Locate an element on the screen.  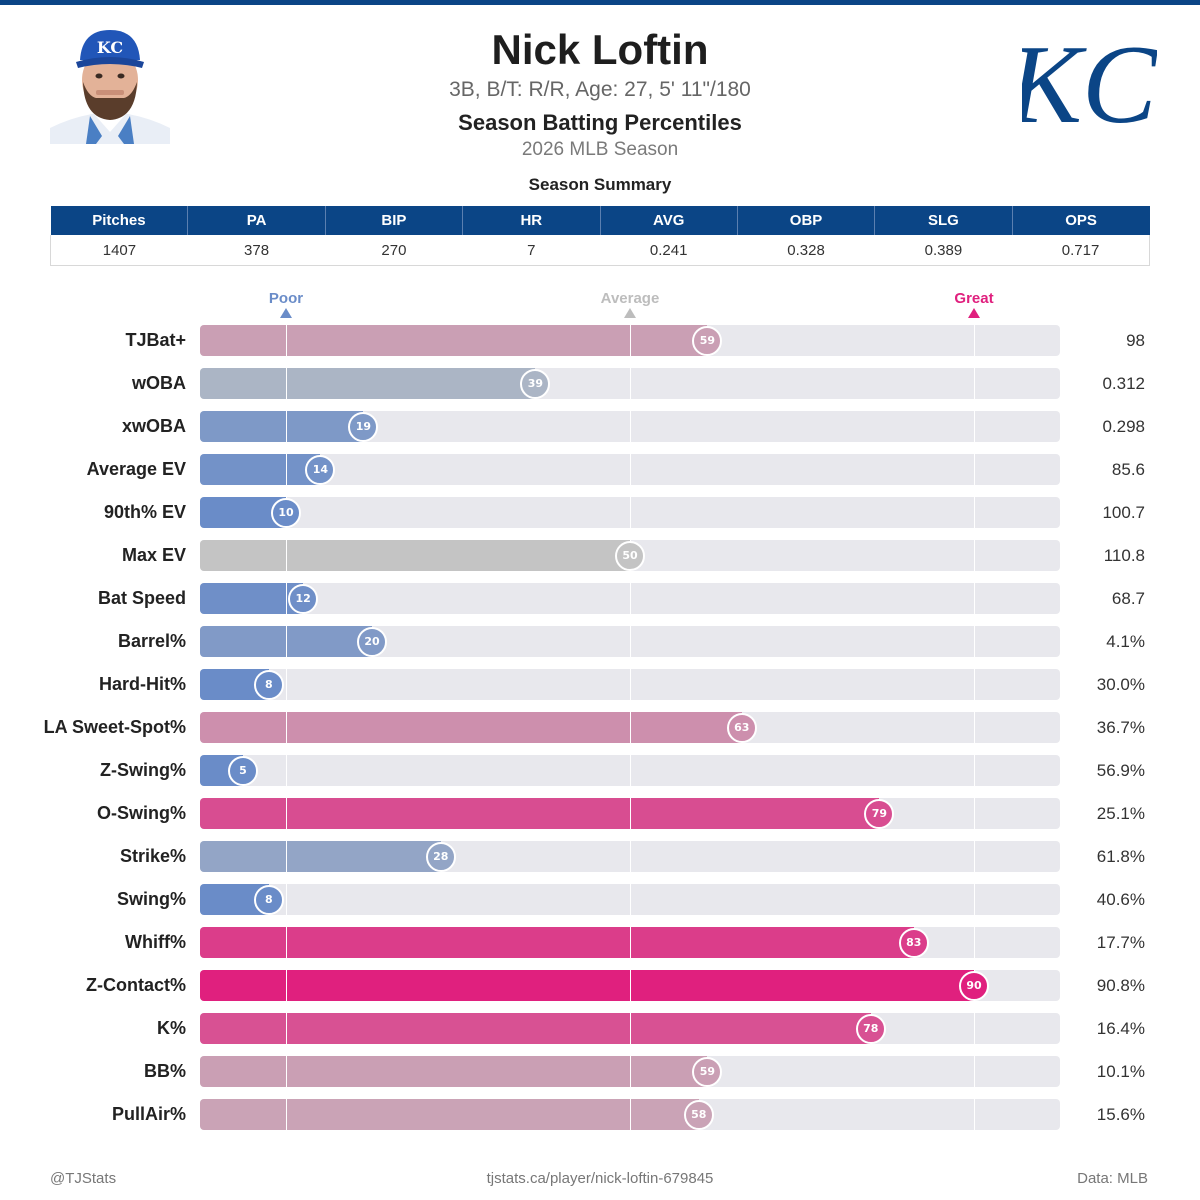
stat-value: 61.8% is located at coordinates (1120, 856).